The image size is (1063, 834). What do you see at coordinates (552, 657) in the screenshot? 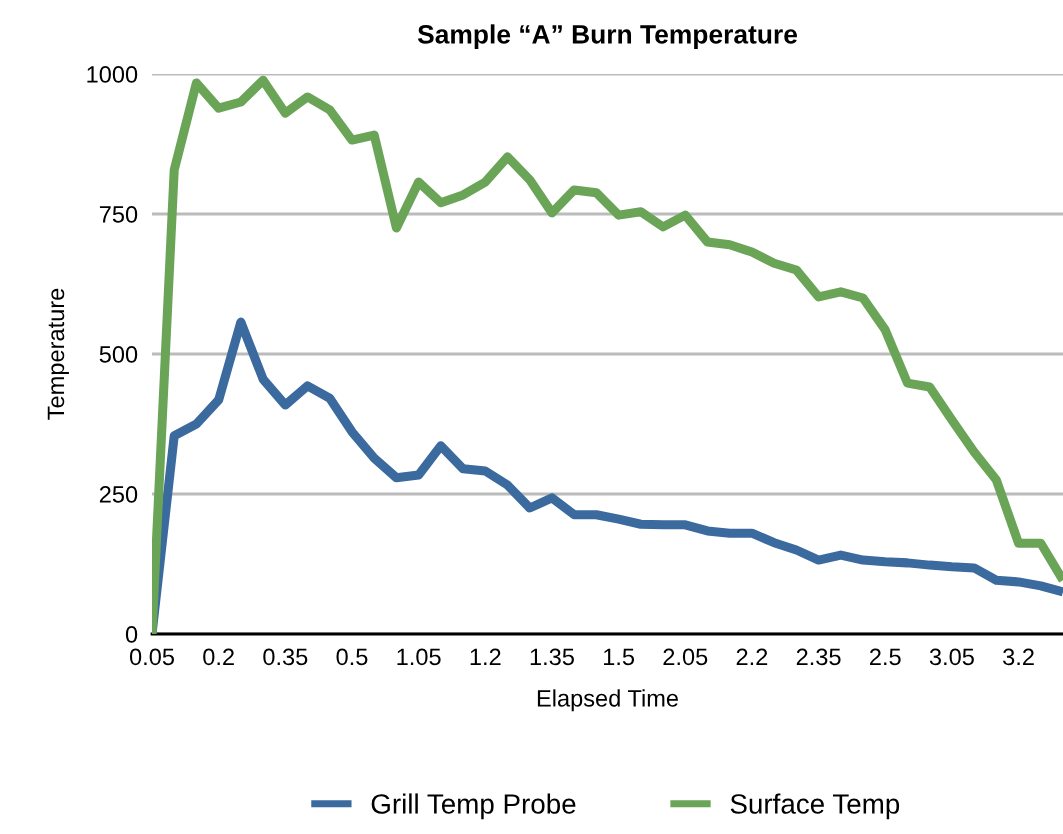
I see `x-tick-label: 1.35` at bounding box center [552, 657].